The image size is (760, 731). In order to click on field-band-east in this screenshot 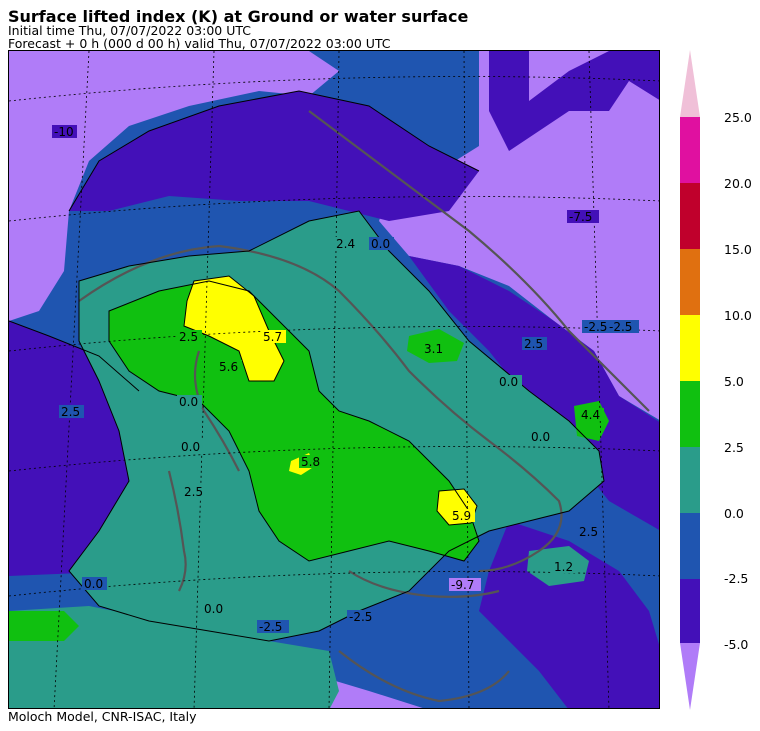, I will do `click(574, 101)`.